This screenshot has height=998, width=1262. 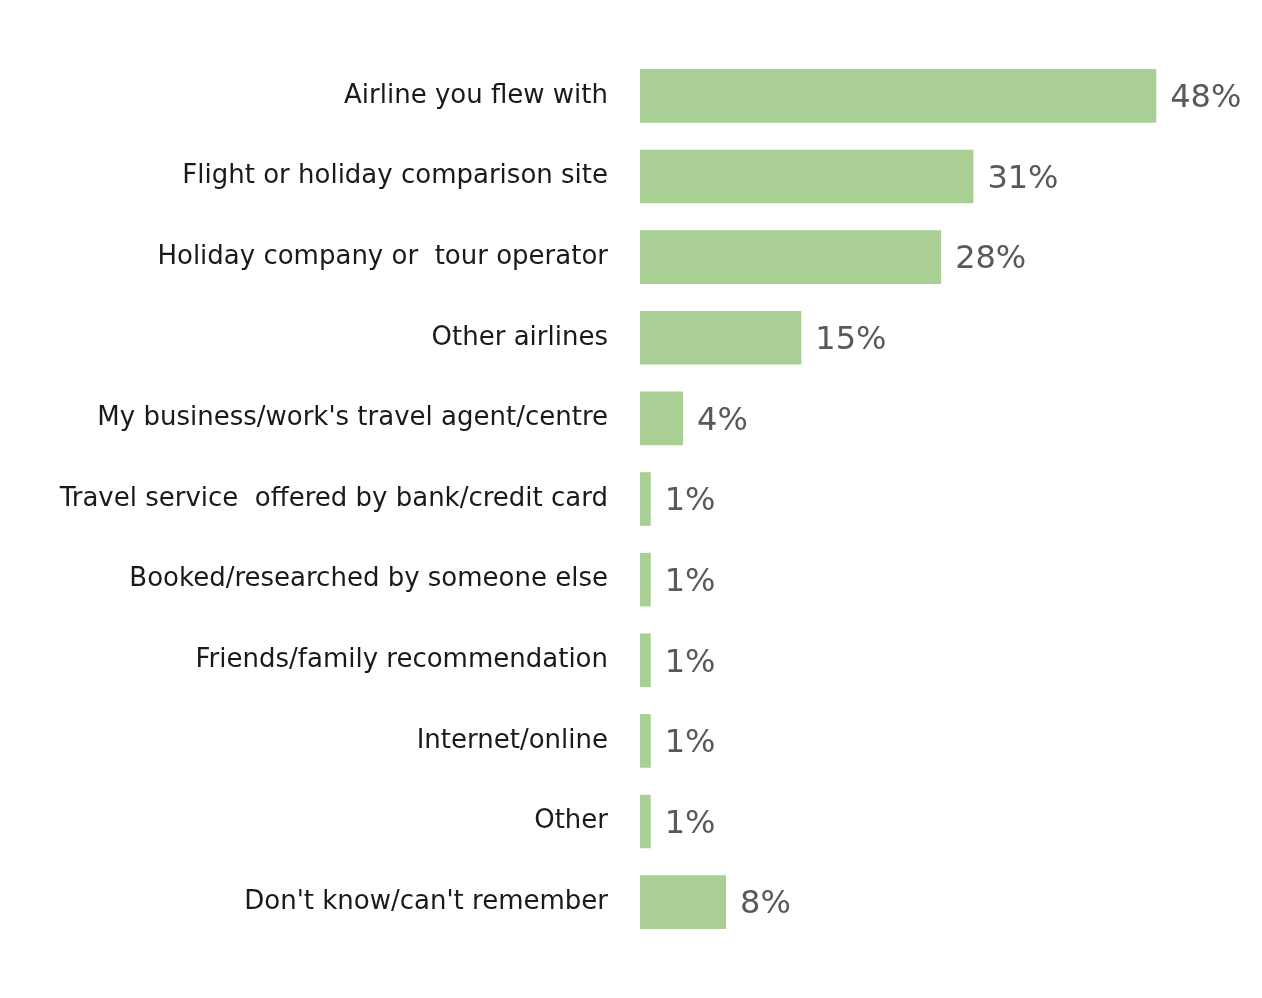 I want to click on y-tick-label: Airline you flew with, so click(x=476, y=93).